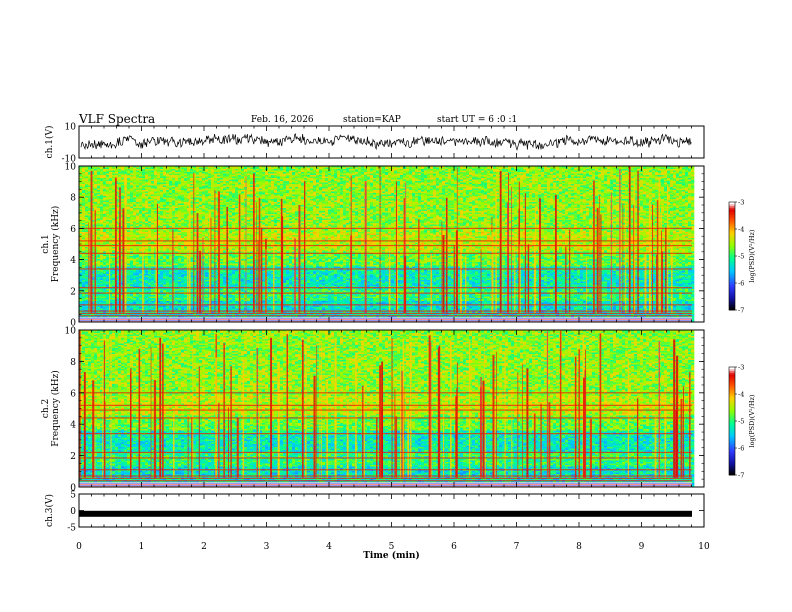  Describe the element at coordinates (204, 547) in the screenshot. I see `xtick-label: 2` at that location.